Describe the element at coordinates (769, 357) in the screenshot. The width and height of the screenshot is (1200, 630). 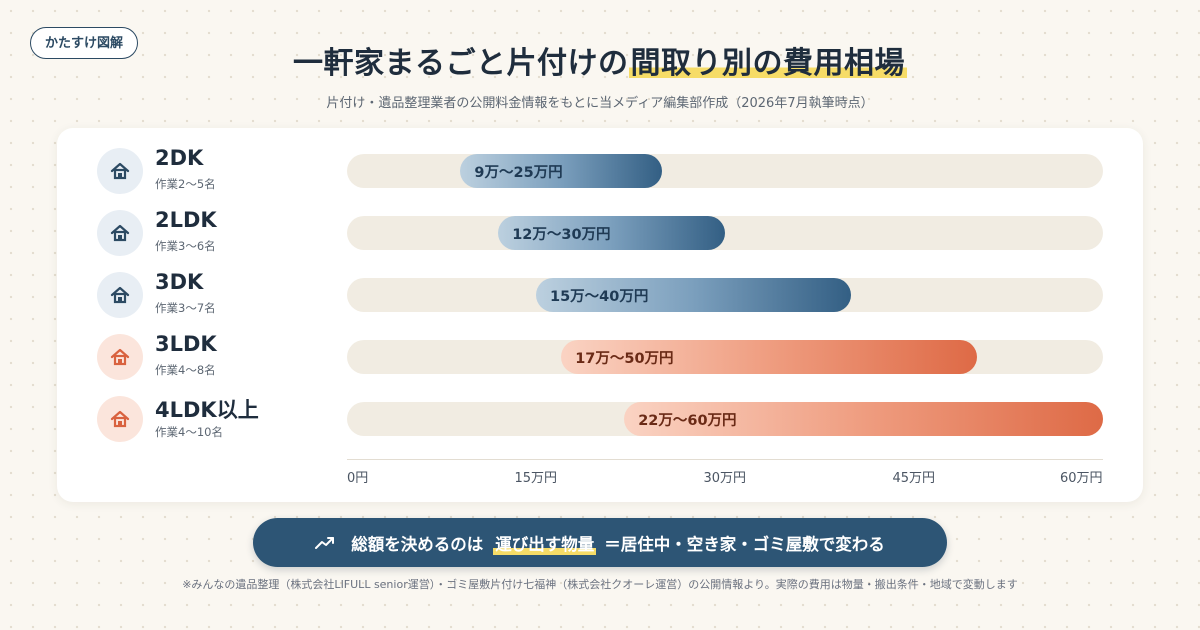
I see `range-bar: 17万〜50万円` at that location.